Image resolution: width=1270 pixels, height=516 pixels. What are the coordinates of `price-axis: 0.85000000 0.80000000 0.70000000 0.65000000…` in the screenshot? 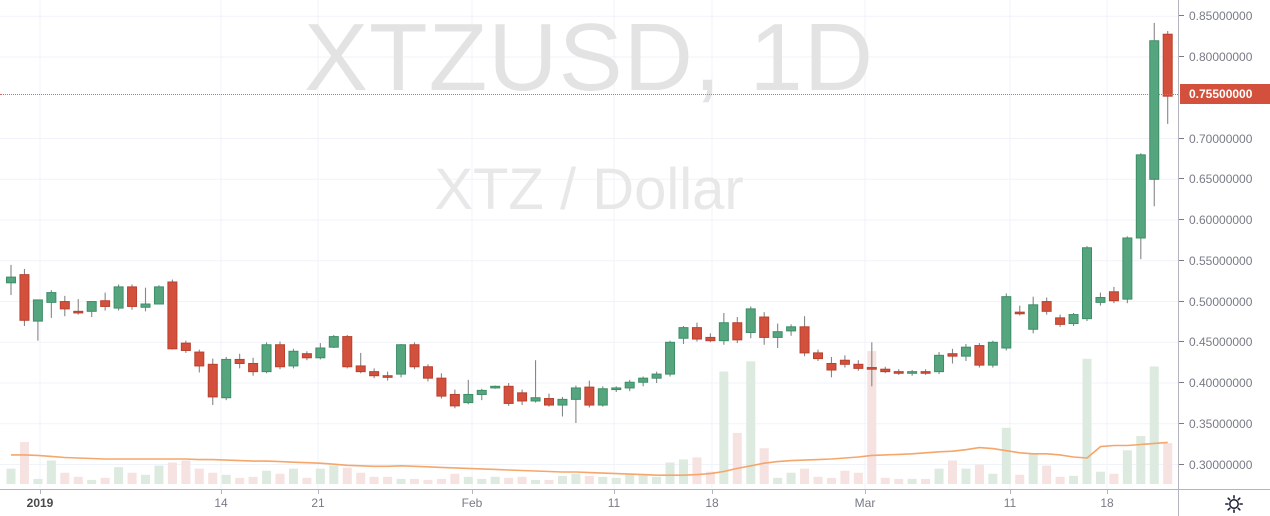 It's located at (1224, 244).